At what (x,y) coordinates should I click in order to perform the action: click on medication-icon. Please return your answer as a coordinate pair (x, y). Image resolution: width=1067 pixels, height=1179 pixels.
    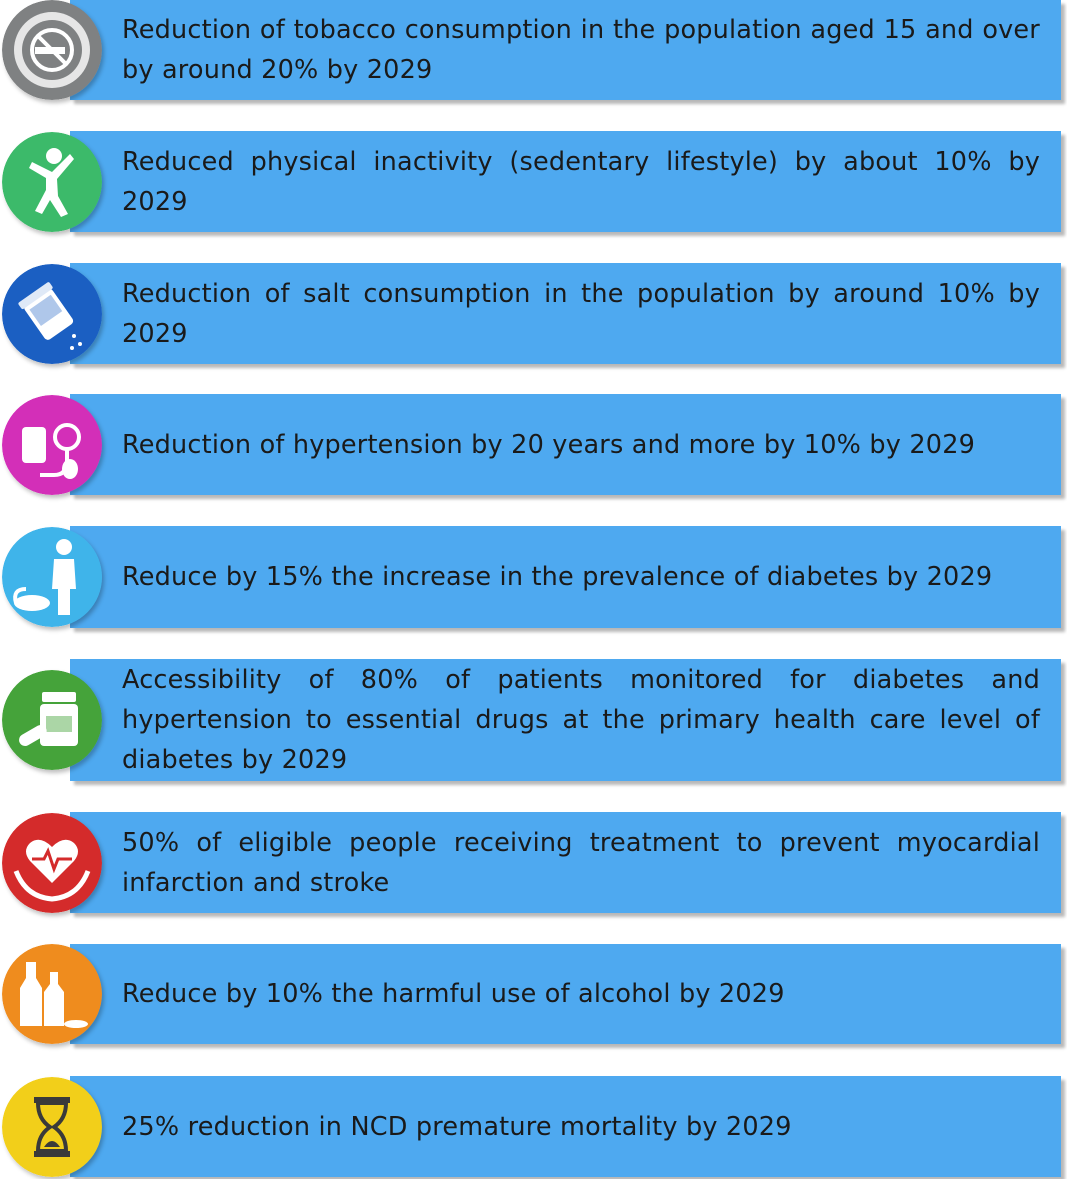
    Looking at the image, I should click on (52, 720).